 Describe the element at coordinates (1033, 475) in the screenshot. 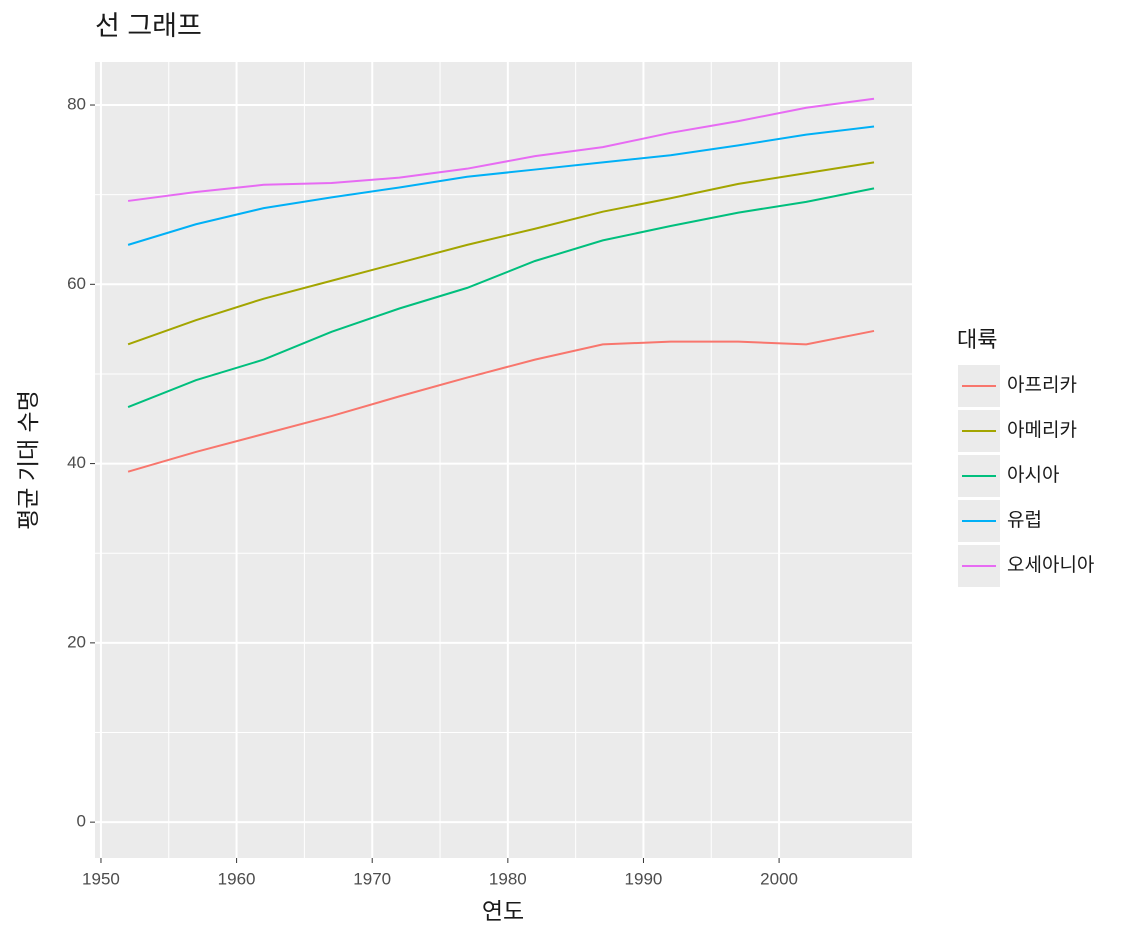

I see `legend-label: 아시아` at that location.